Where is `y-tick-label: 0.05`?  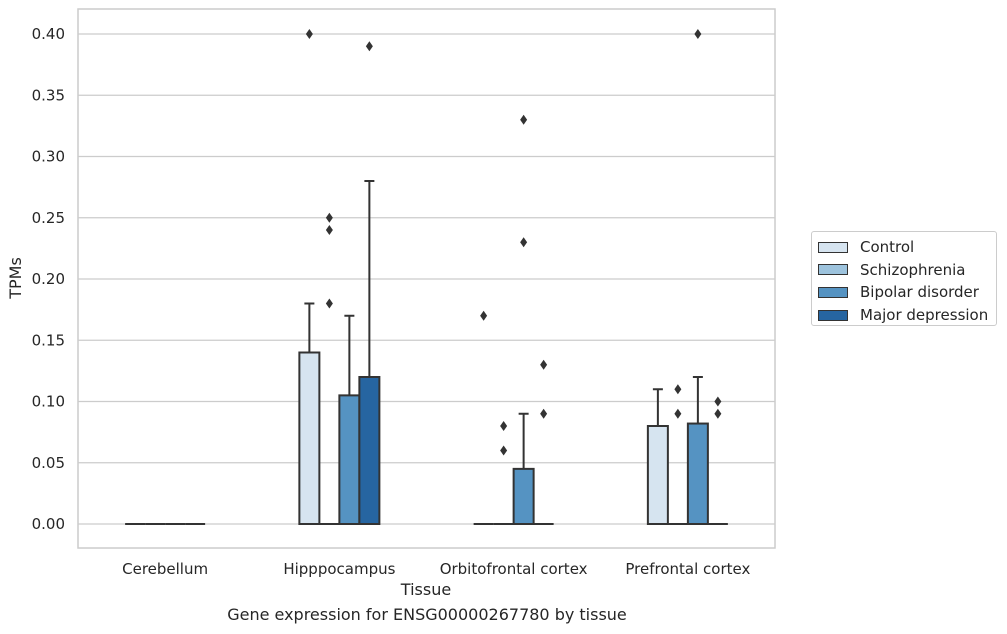 y-tick-label: 0.05 is located at coordinates (48, 463).